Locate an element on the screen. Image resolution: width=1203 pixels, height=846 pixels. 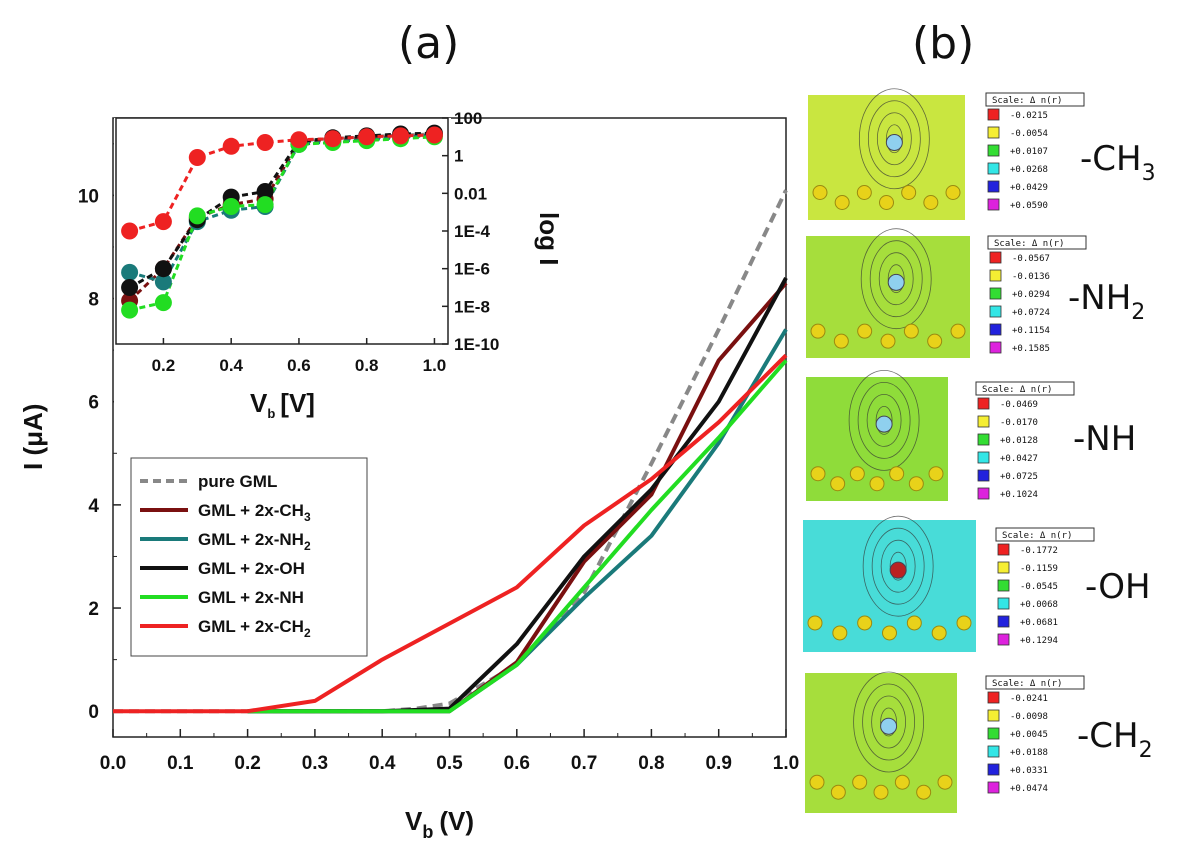
legend-label-sub: 3 is located at coordinates (307, 517).